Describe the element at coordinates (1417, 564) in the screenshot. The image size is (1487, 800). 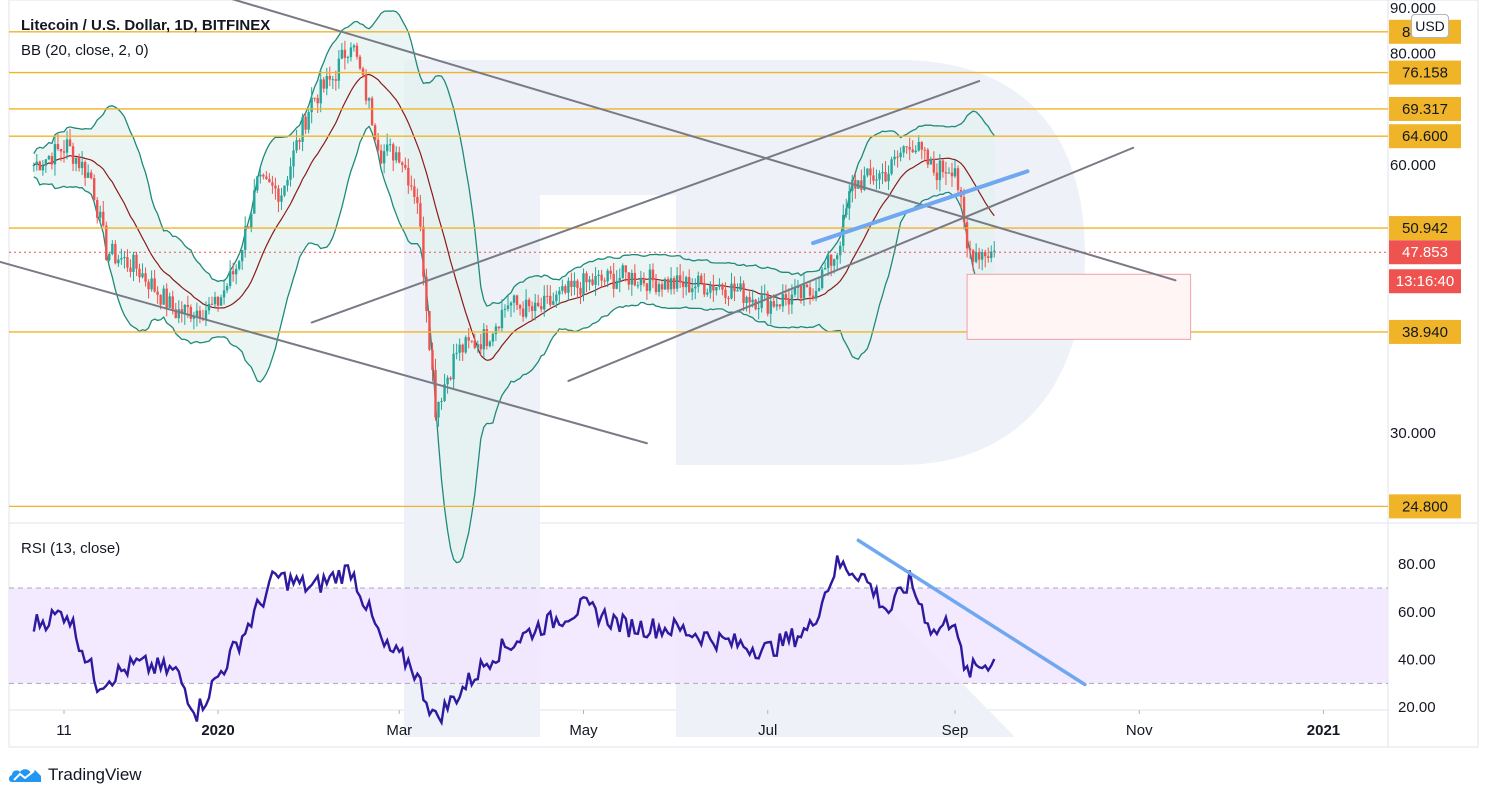
I see `rsi-tick-label: 80.00` at that location.